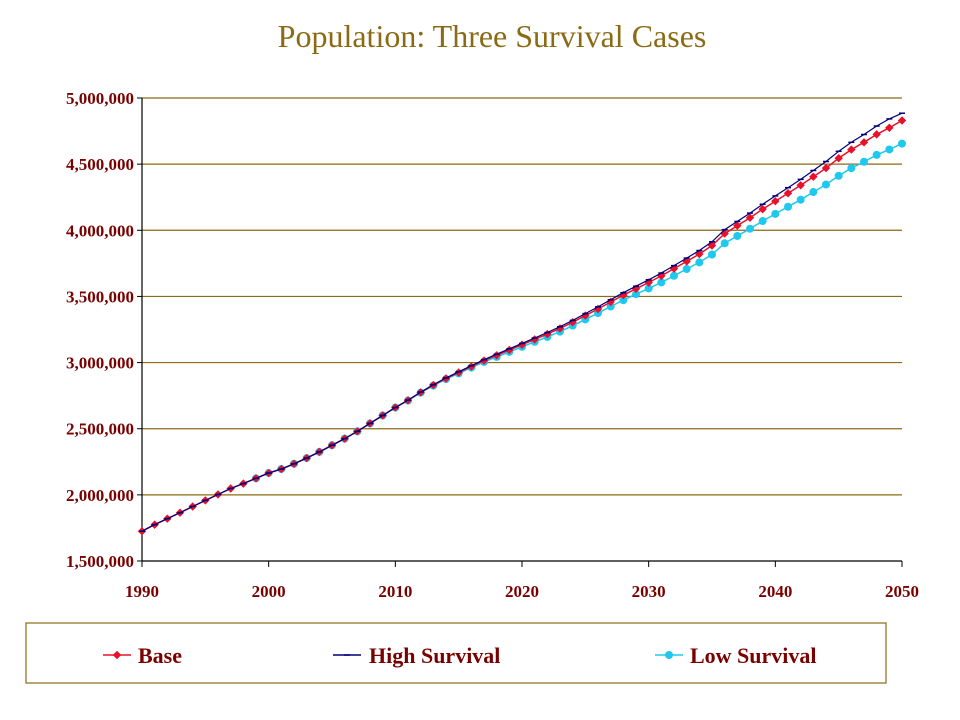  Describe the element at coordinates (100, 164) in the screenshot. I see `y-tick-label: 4,500,000` at that location.